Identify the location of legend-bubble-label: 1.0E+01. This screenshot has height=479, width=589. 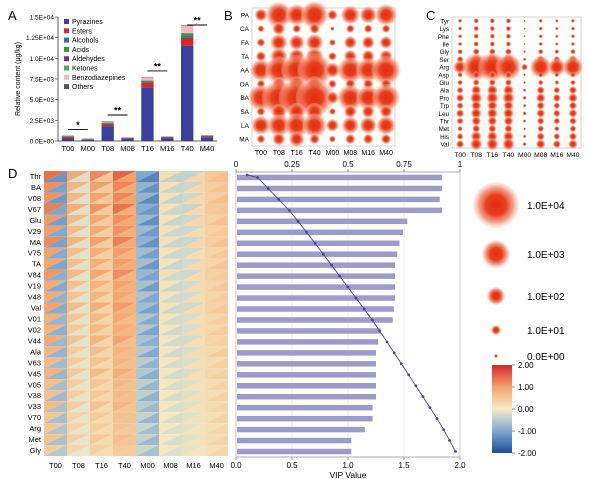
(546, 331).